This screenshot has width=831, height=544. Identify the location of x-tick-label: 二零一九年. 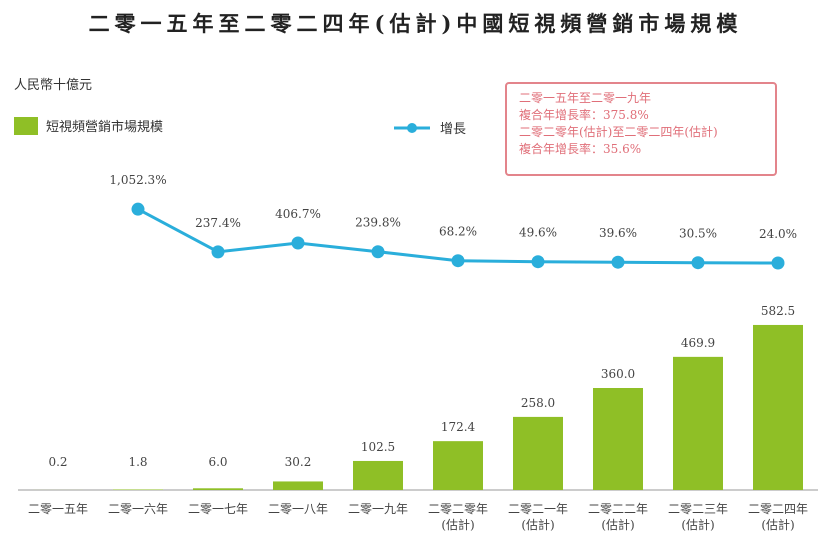
(377, 509).